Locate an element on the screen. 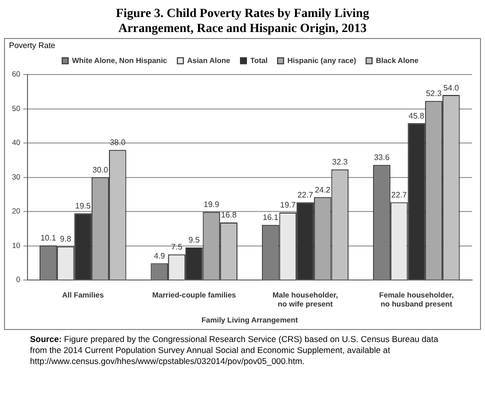 This screenshot has width=485, height=401. data-label: 45.8 is located at coordinates (416, 115).